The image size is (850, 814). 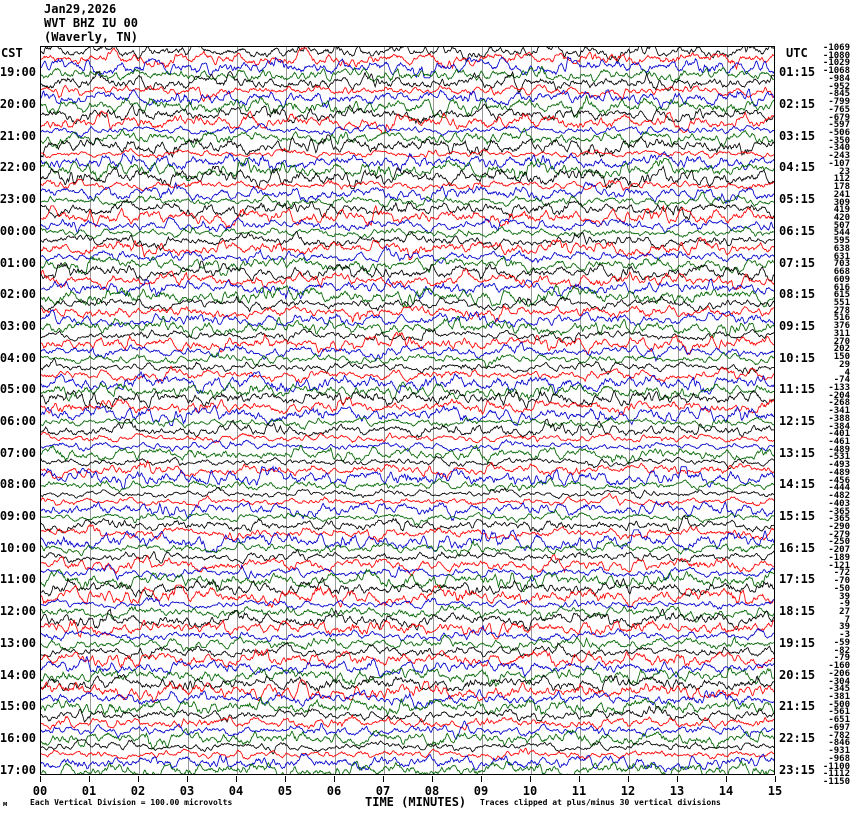 What do you see at coordinates (187, 791) in the screenshot?
I see `x-tick-label-03: 03` at bounding box center [187, 791].